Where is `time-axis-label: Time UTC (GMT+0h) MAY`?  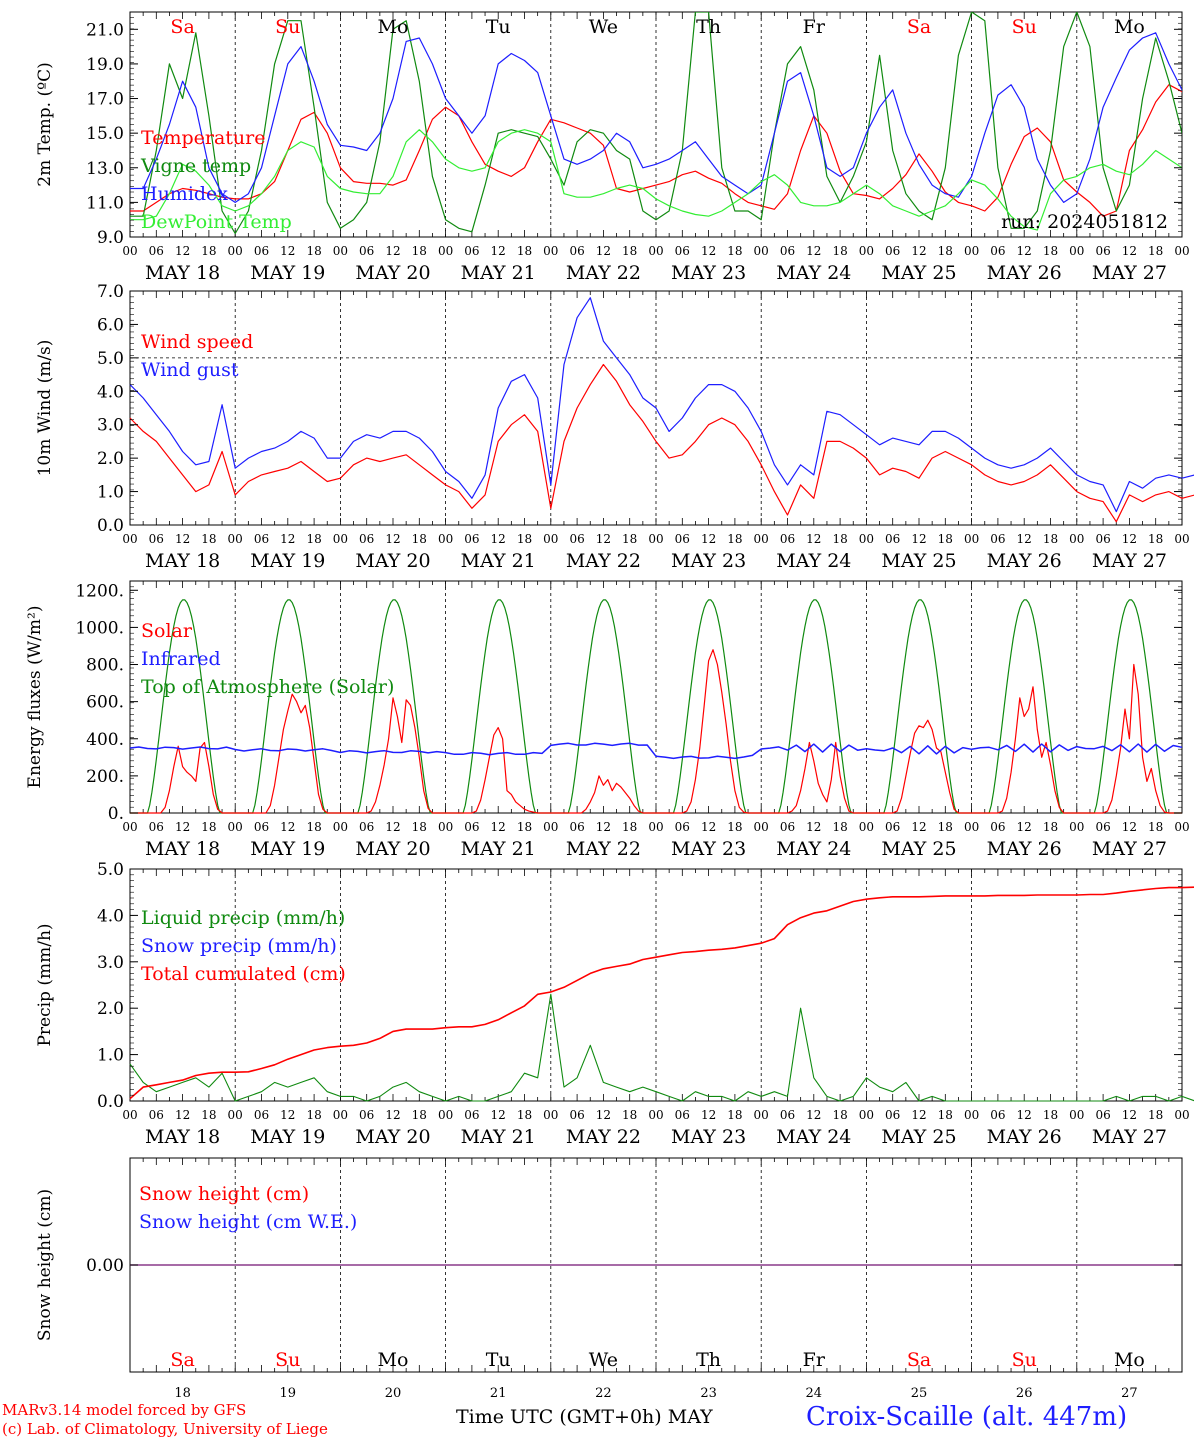
time-axis-label: Time UTC (GMT+0h) MAY is located at coordinates (584, 1417).